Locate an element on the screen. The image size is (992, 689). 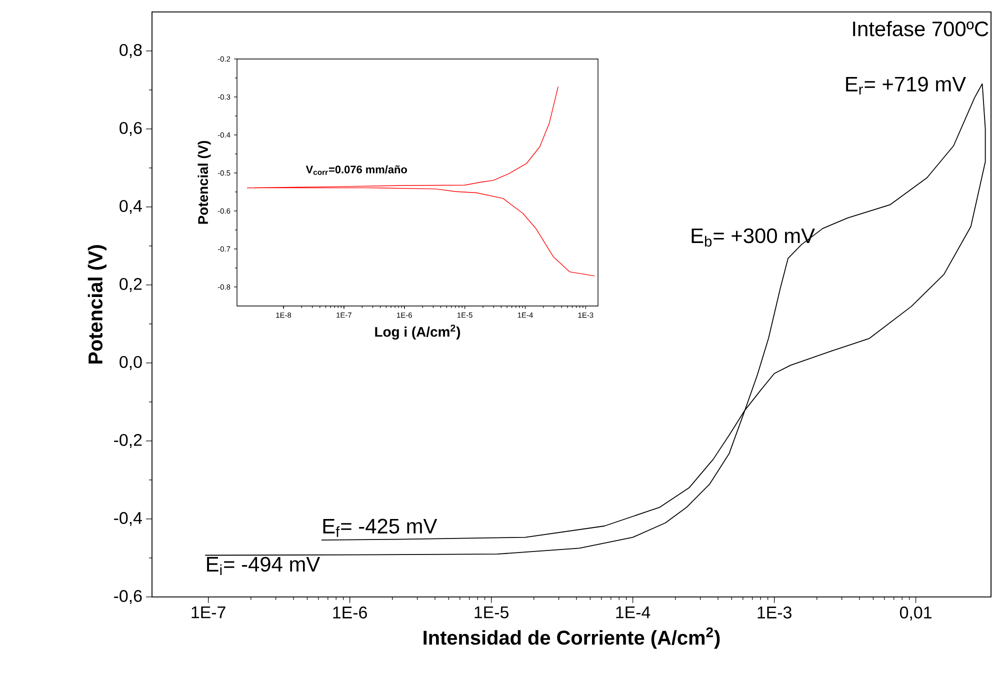
y-tick-label: -0,2 is located at coordinates (128, 441).